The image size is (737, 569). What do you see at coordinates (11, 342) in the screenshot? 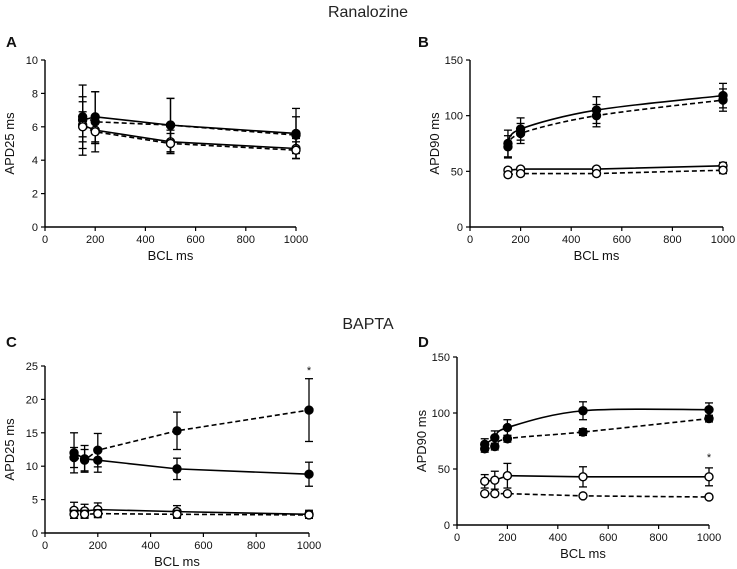
I see `panel-letter: C` at bounding box center [11, 342].